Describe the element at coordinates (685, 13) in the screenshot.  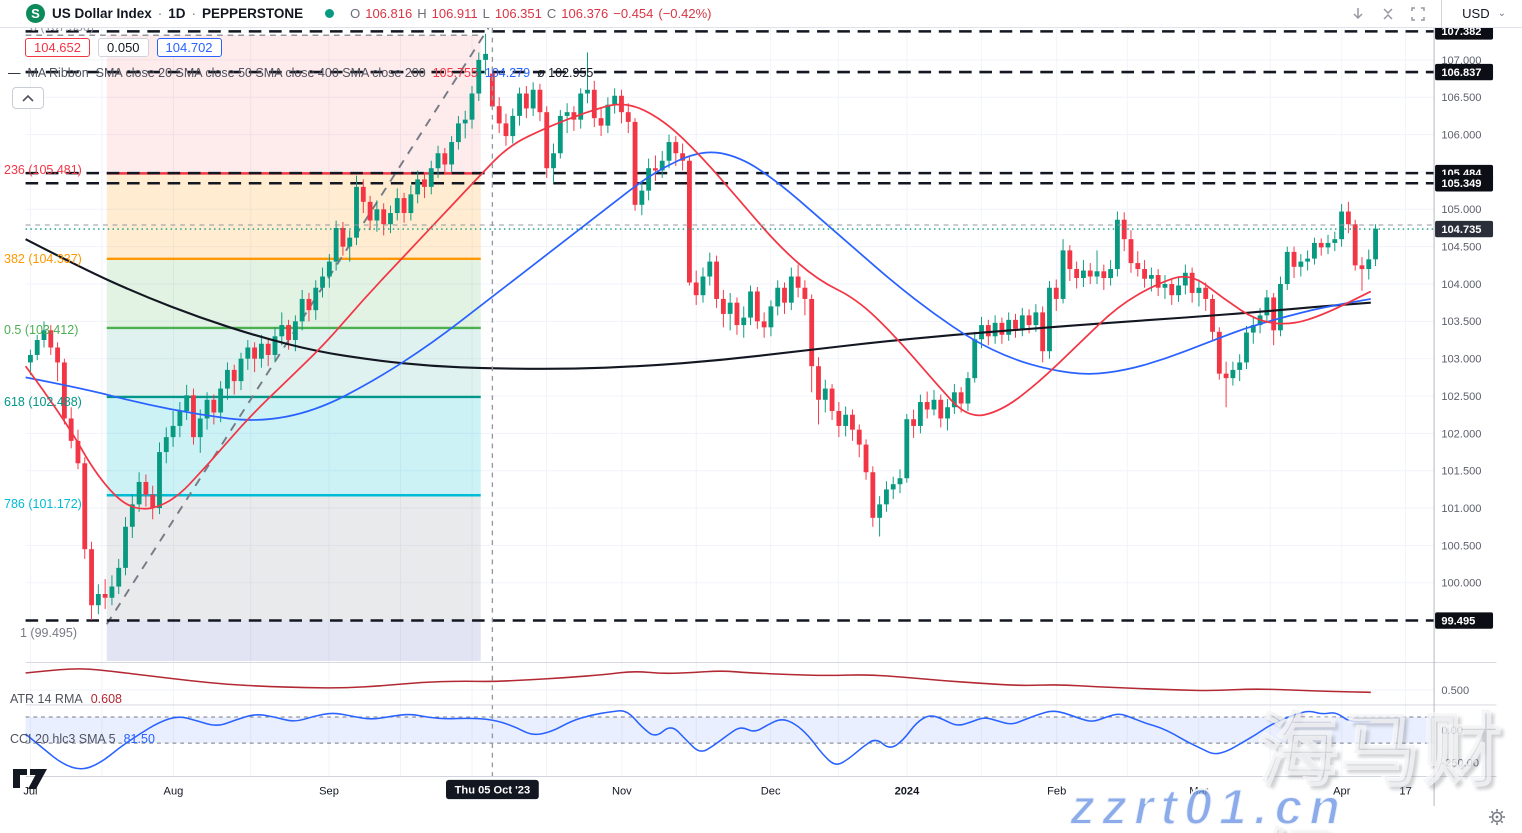
I see `change-percent: (−0.42%)` at that location.